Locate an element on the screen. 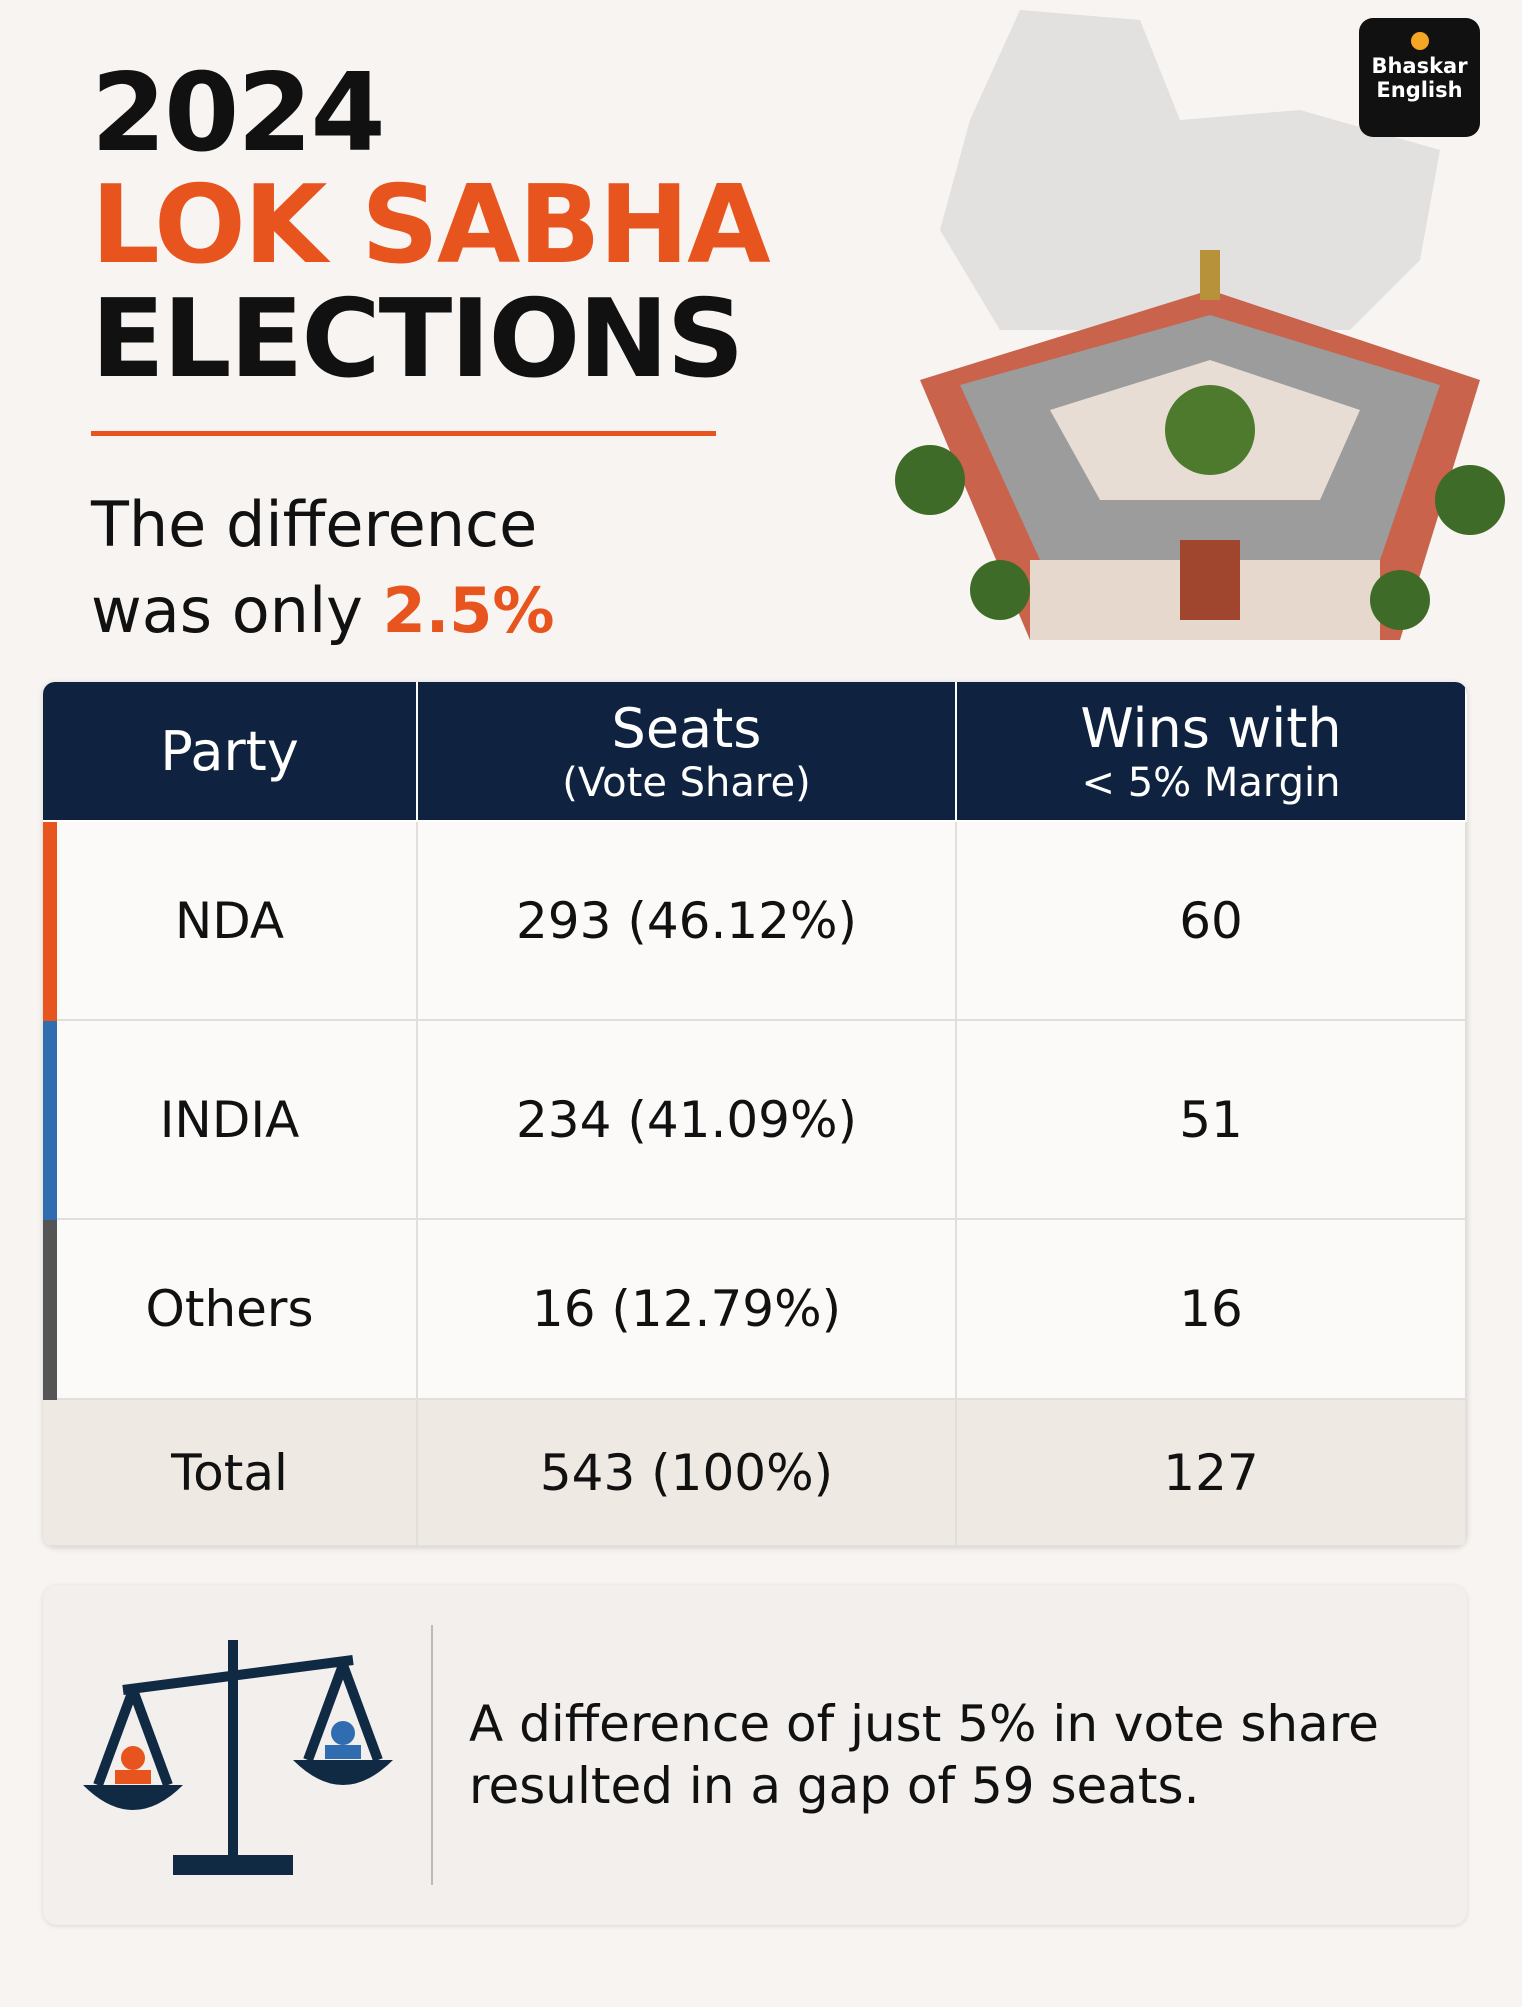  cell-text: 16 (12.79%) is located at coordinates (686, 1309).